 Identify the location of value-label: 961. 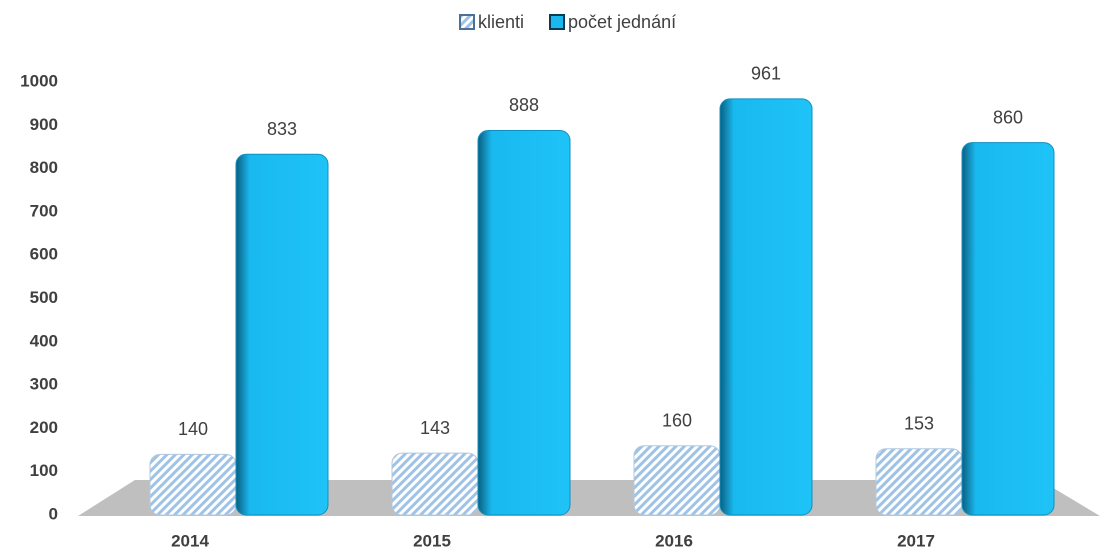
(766, 74).